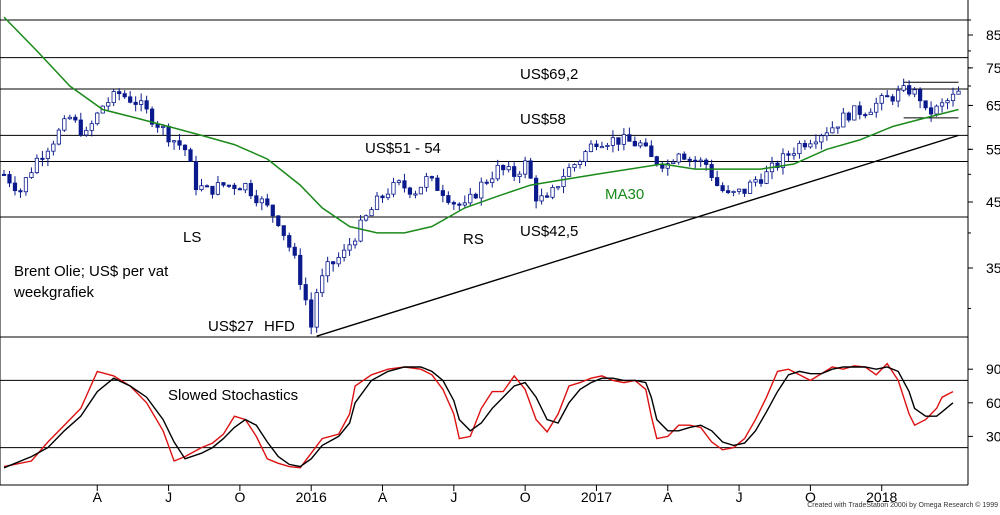 This screenshot has width=1000, height=515. What do you see at coordinates (403, 148) in the screenshot?
I see `label-us51-54: US$51 - 54` at bounding box center [403, 148].